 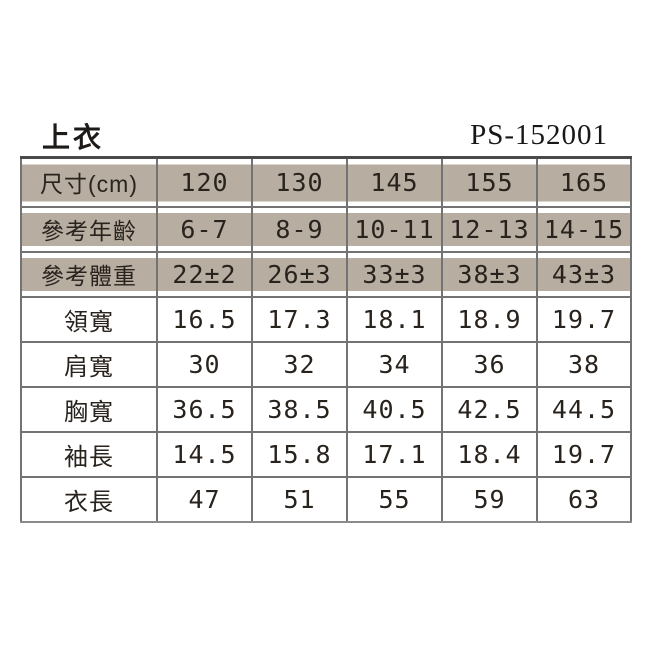 What do you see at coordinates (394, 364) in the screenshot?
I see `size-value-cell: 34` at bounding box center [394, 364].